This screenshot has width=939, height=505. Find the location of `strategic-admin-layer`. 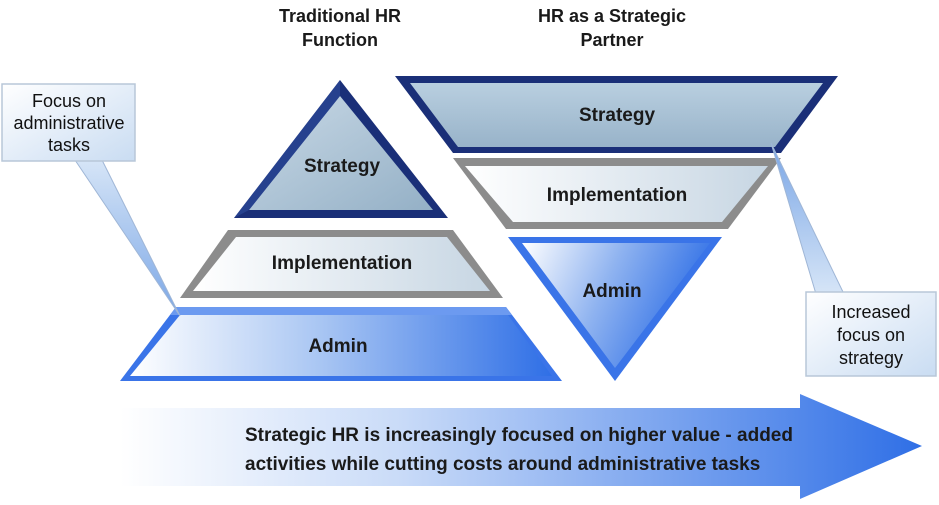

strategic-admin-layer is located at coordinates (615, 309).